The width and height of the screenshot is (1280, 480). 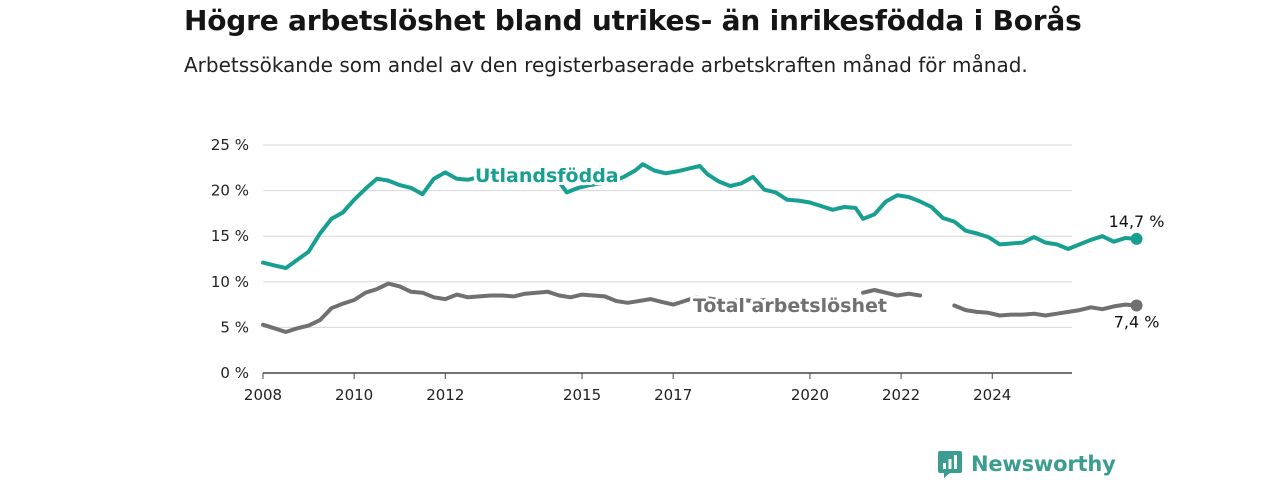 What do you see at coordinates (230, 191) in the screenshot?
I see `y-tick-label: 20 %` at bounding box center [230, 191].